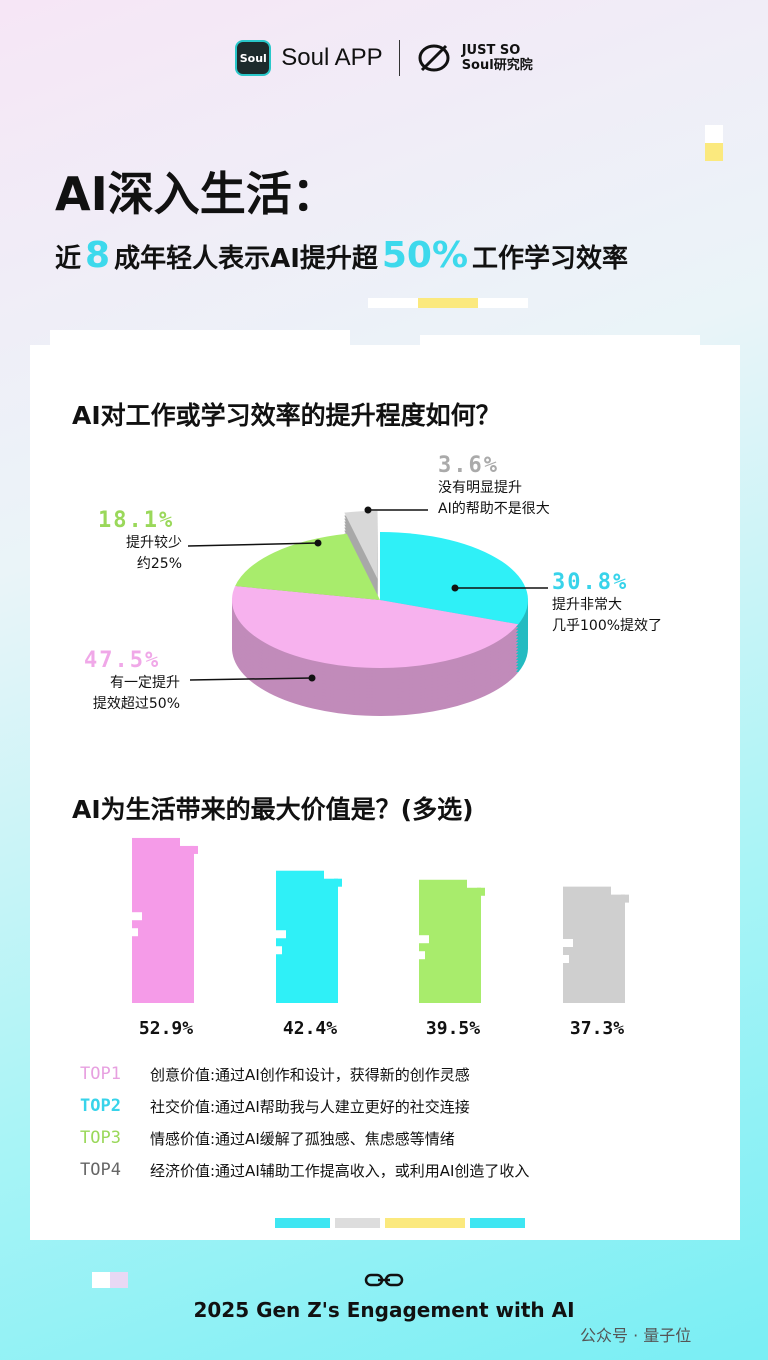  Describe the element at coordinates (384, 1310) in the screenshot. I see `footer-text: 2025 Gen Z's Engagement with AI` at that location.